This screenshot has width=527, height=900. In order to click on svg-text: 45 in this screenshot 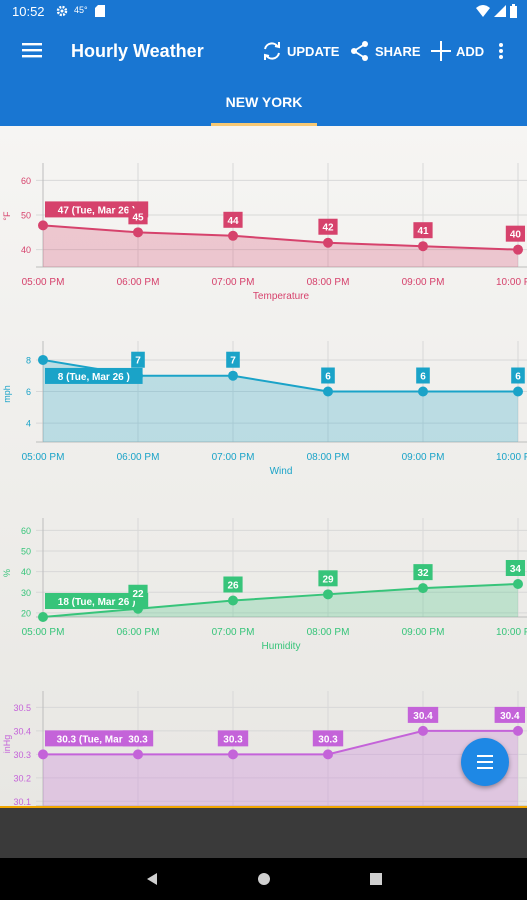, I will do `click(138, 217)`.